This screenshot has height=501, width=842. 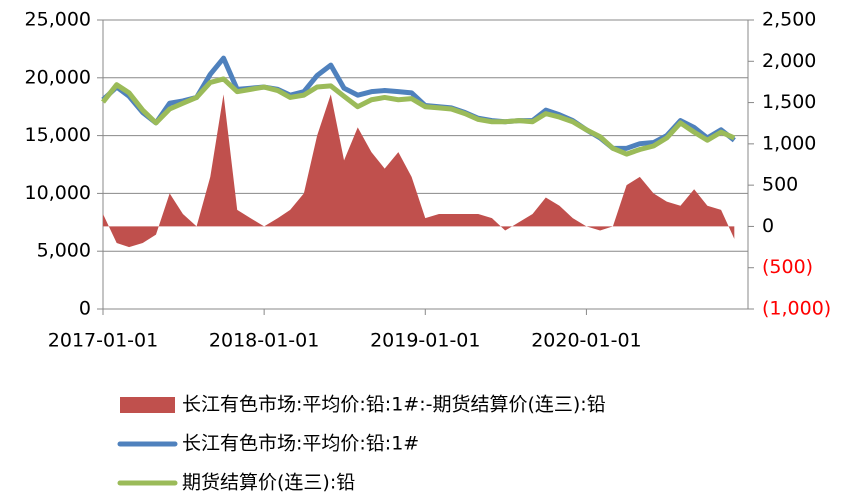 I want to click on y-tick-label: 5,000, so click(x=64, y=251).